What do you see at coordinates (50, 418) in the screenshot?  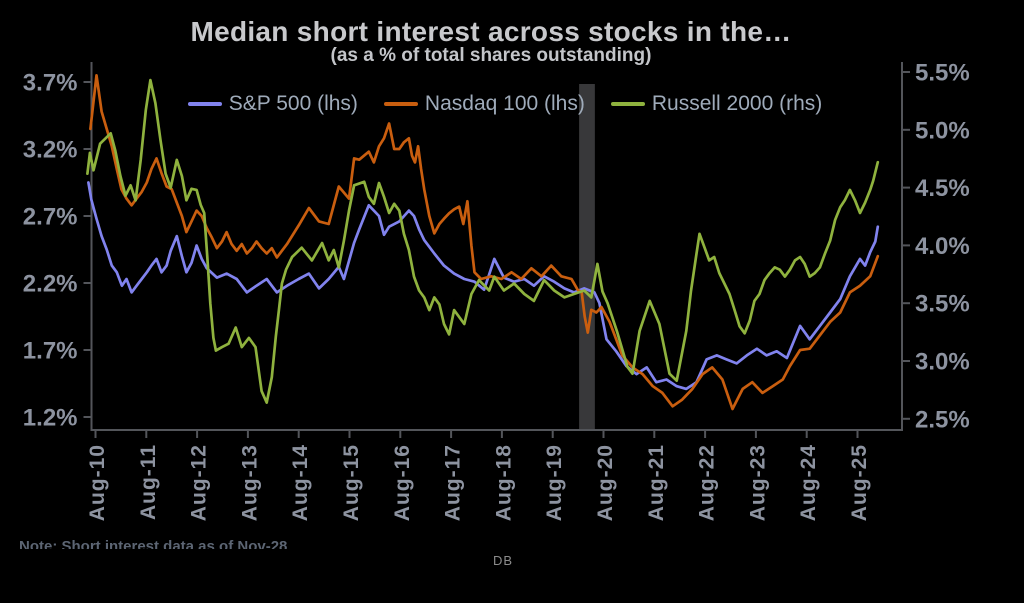 I see `left-axis-tick-label: 1.2%` at bounding box center [50, 418].